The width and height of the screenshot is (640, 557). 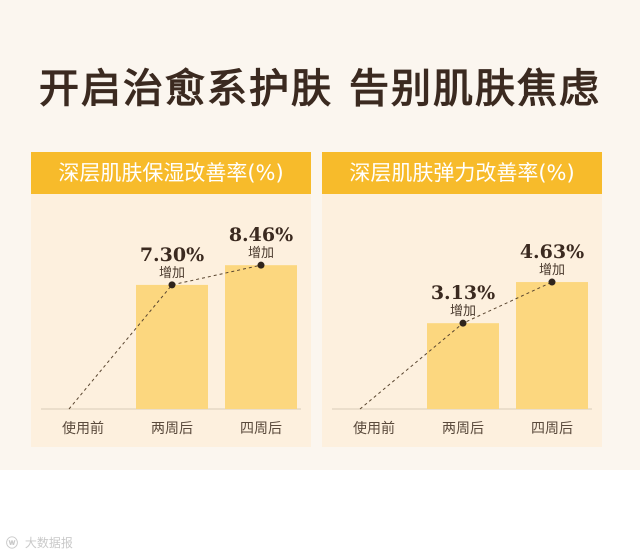 I want to click on chart-title: 深层肌肤弹力改善率(%), so click(x=462, y=173).